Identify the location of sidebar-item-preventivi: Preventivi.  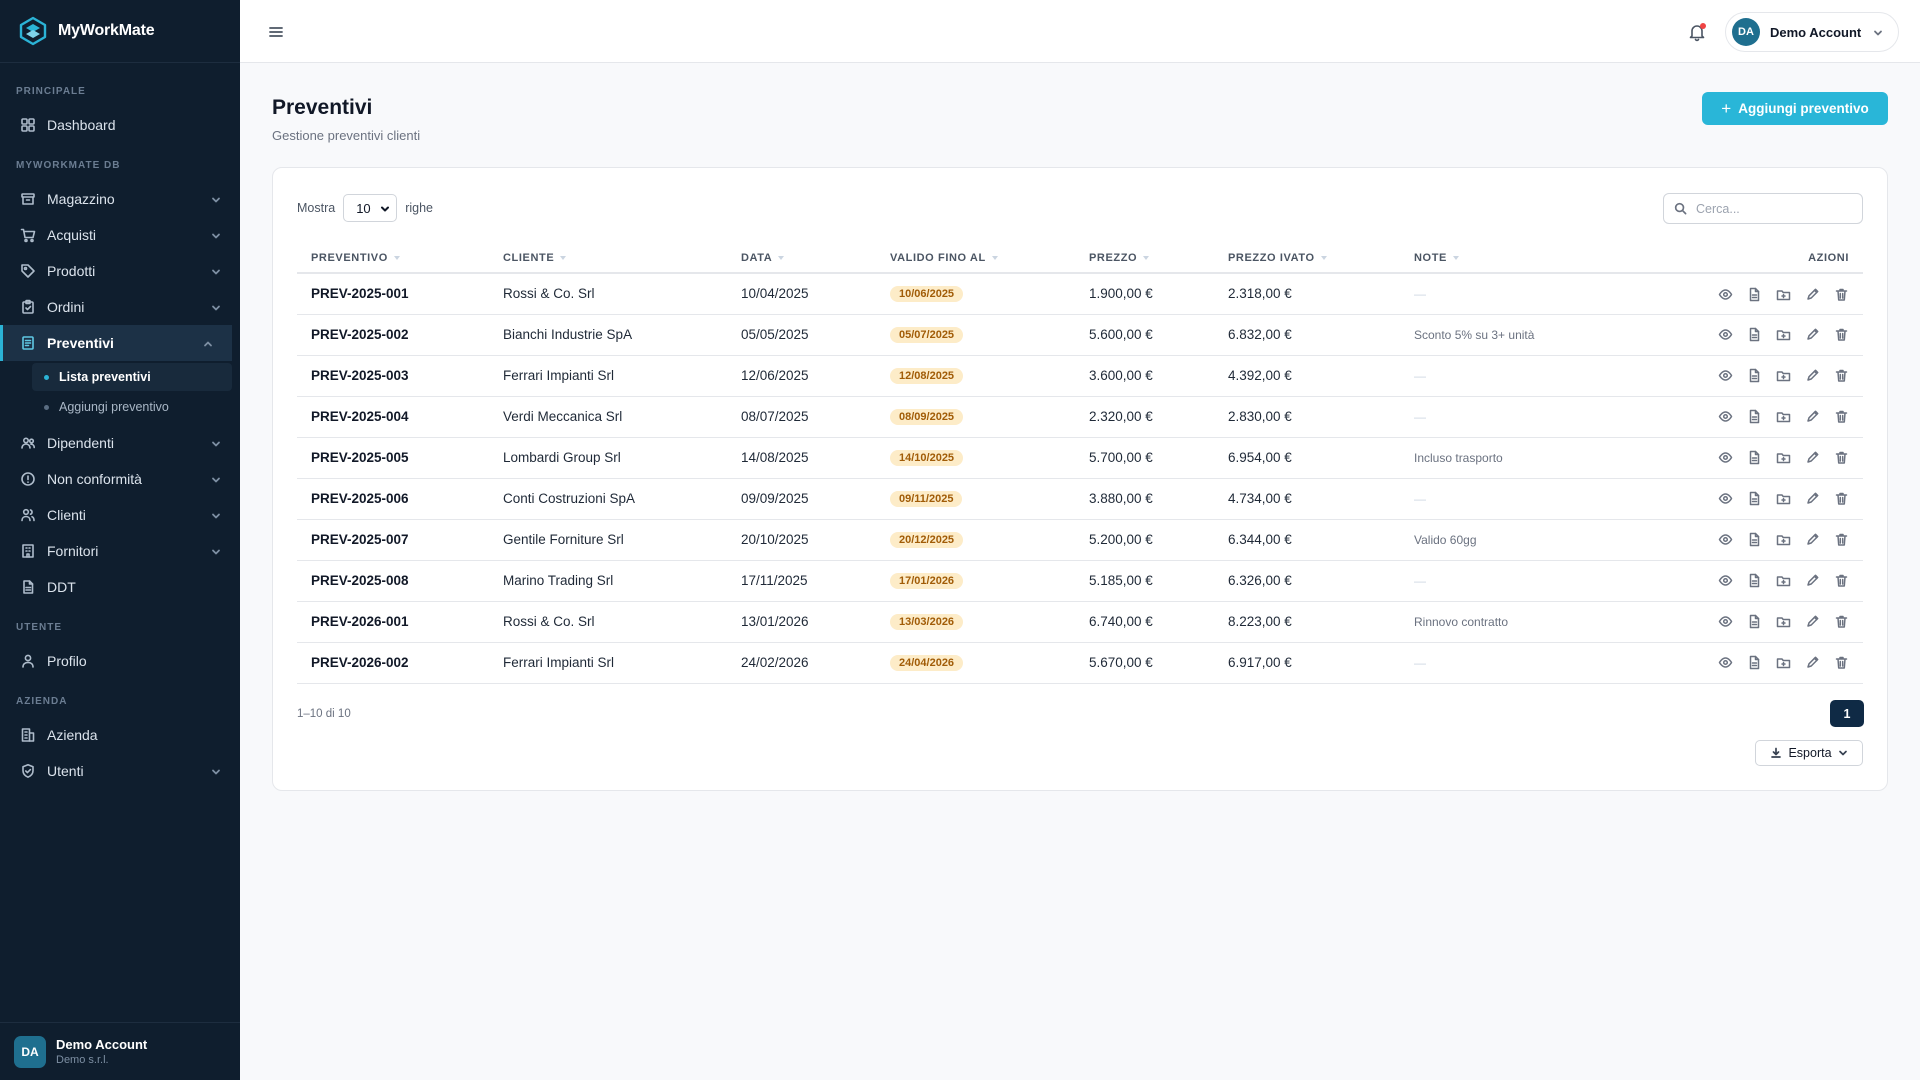
(116, 343).